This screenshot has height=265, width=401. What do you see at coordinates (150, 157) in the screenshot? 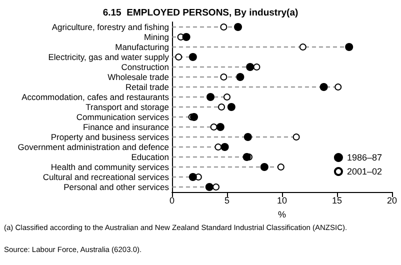
I see `y-tick-label: Education` at bounding box center [150, 157].